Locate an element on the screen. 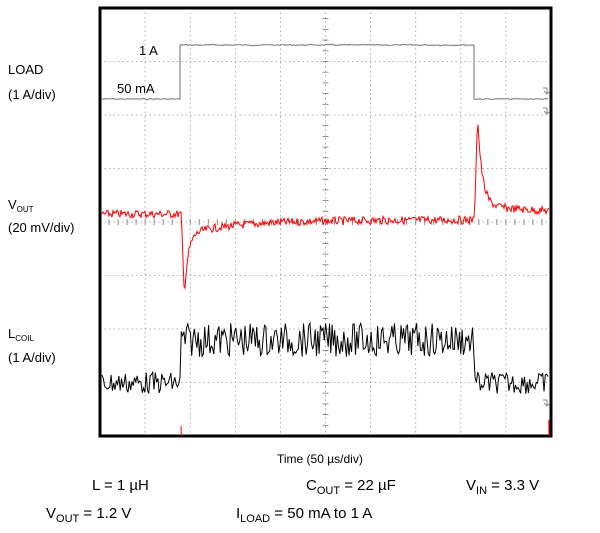  lcoil-channel-marker is located at coordinates (547, 403).